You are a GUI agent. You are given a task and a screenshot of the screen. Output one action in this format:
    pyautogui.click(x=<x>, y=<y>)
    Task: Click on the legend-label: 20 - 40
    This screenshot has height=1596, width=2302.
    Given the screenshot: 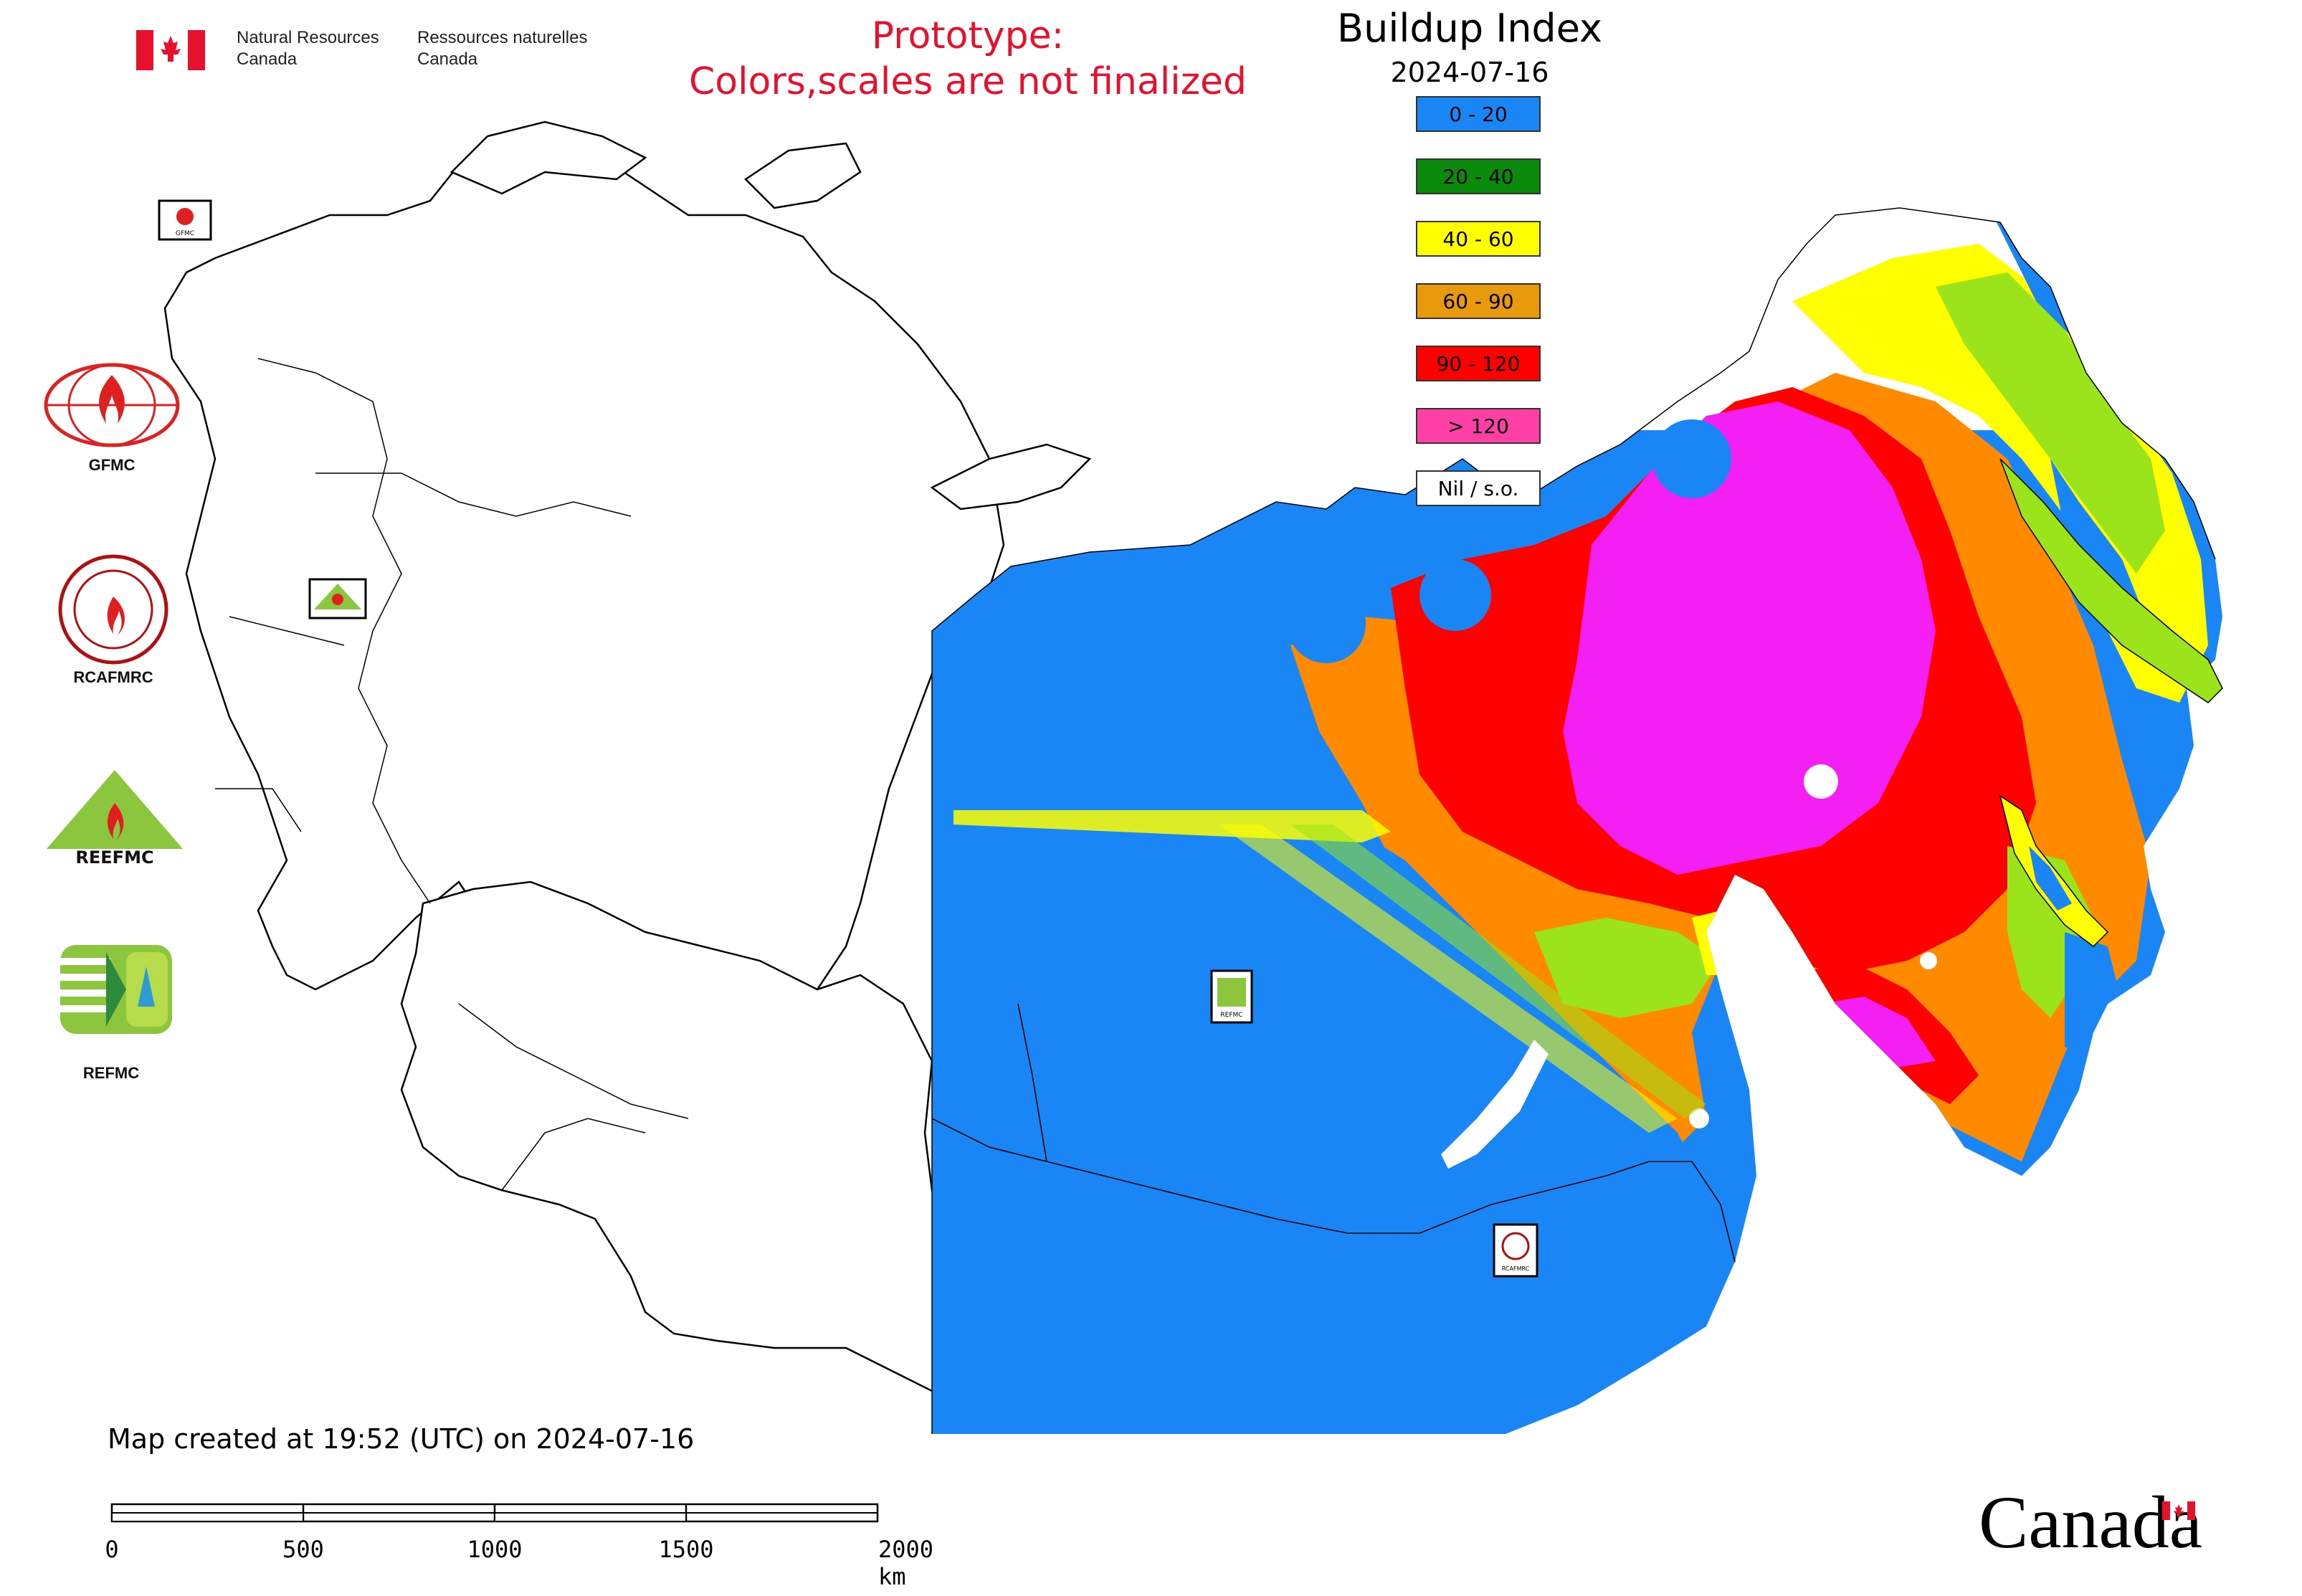 What is the action you would take?
    pyautogui.click(x=1478, y=176)
    